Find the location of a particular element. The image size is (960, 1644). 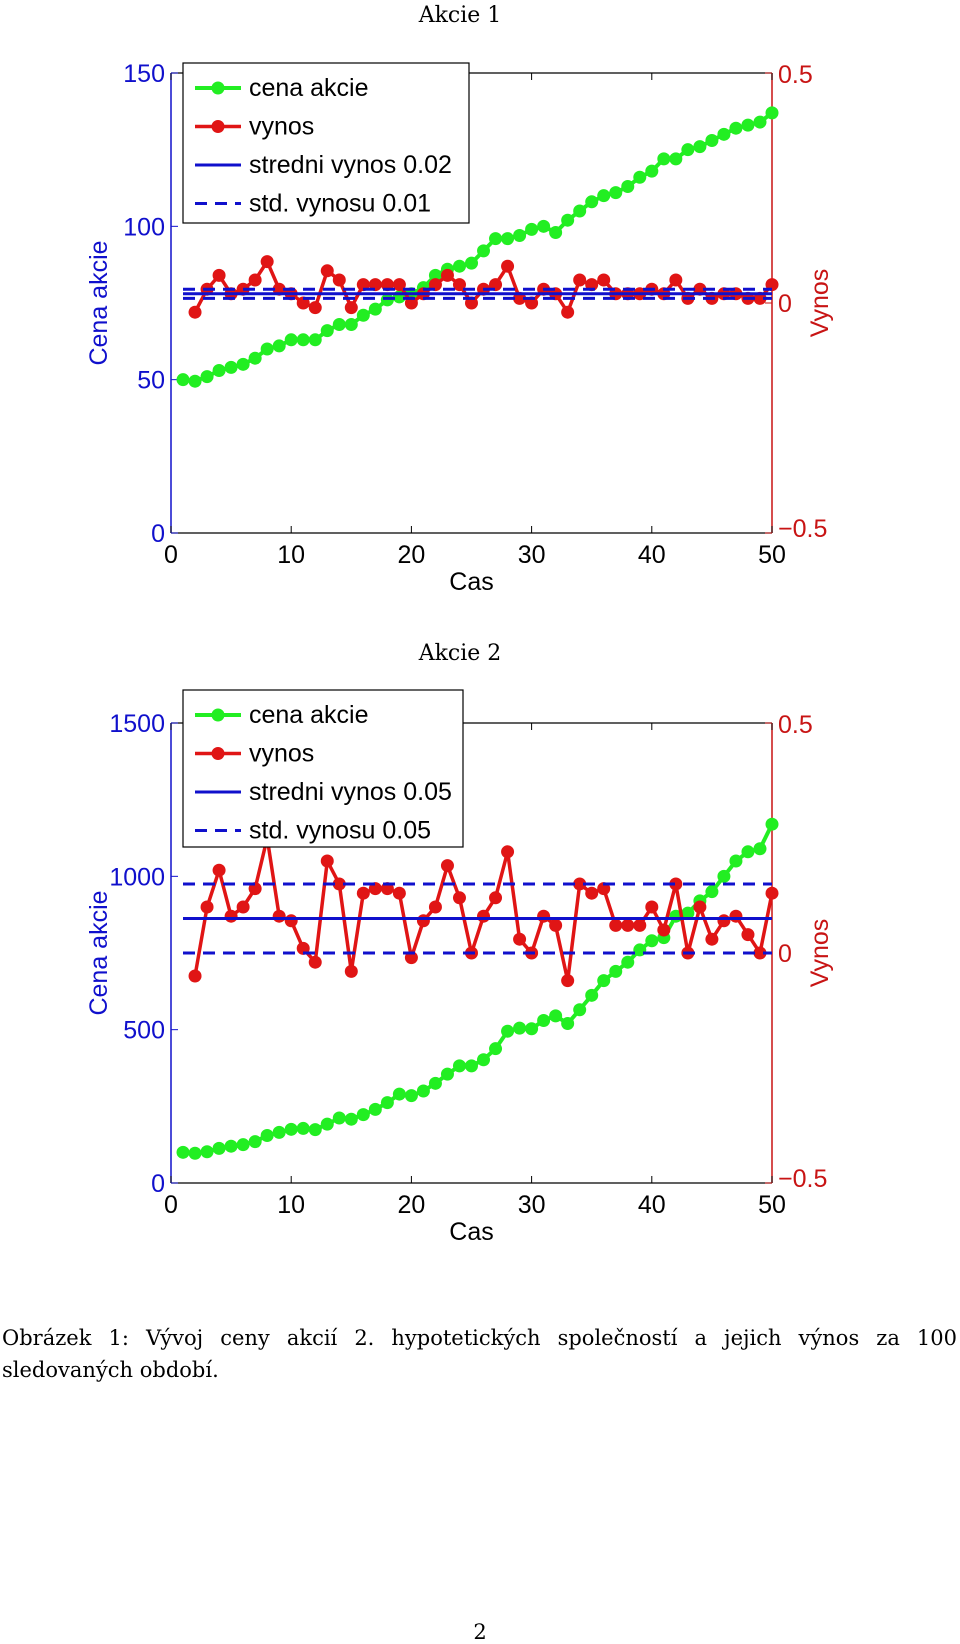

x-tick-label: 50 is located at coordinates (772, 1205).